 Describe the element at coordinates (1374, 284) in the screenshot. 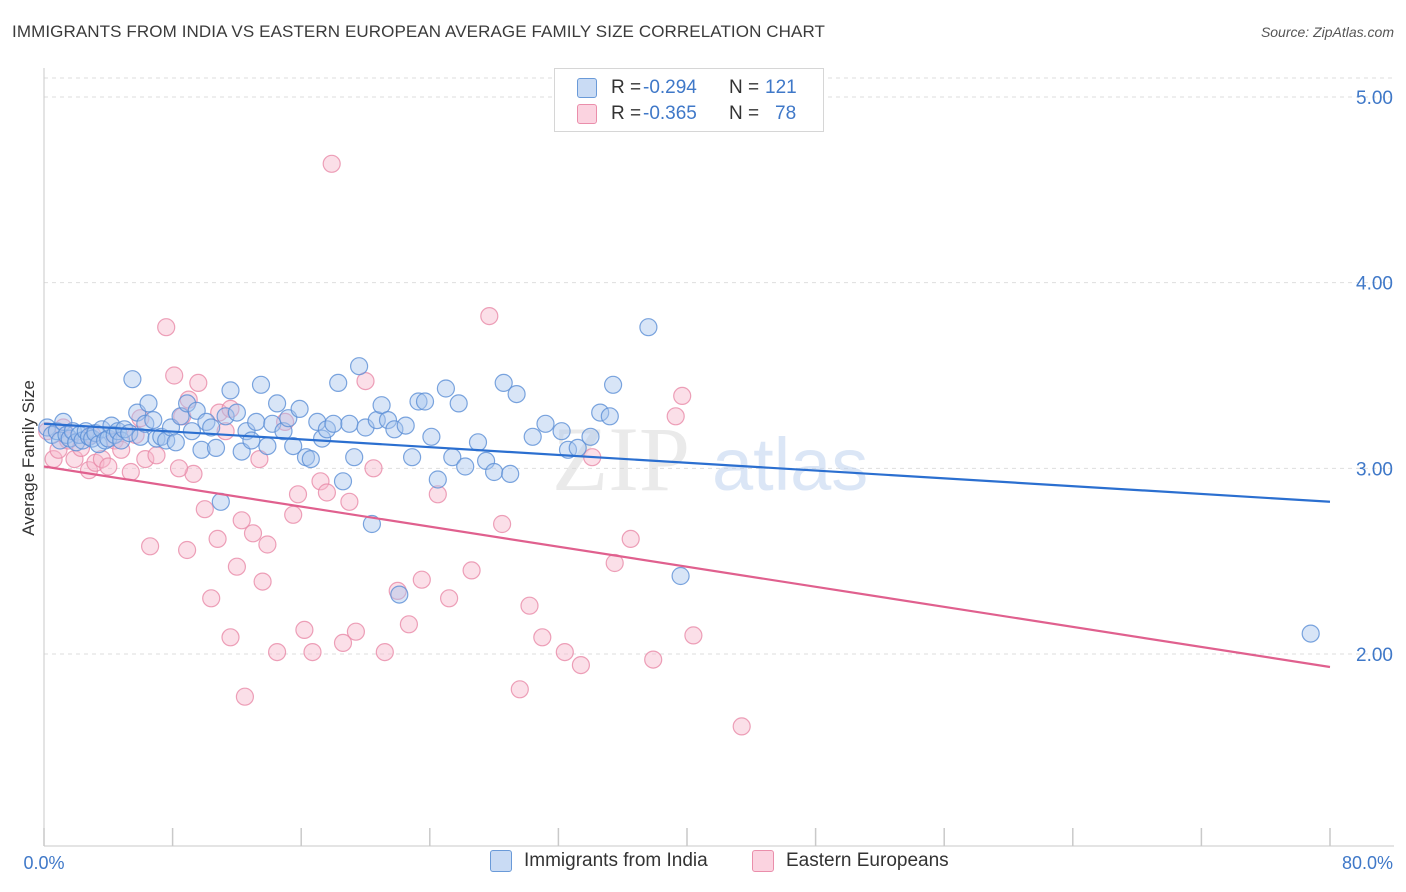

I see `y-tick-label: 4.00` at that location.